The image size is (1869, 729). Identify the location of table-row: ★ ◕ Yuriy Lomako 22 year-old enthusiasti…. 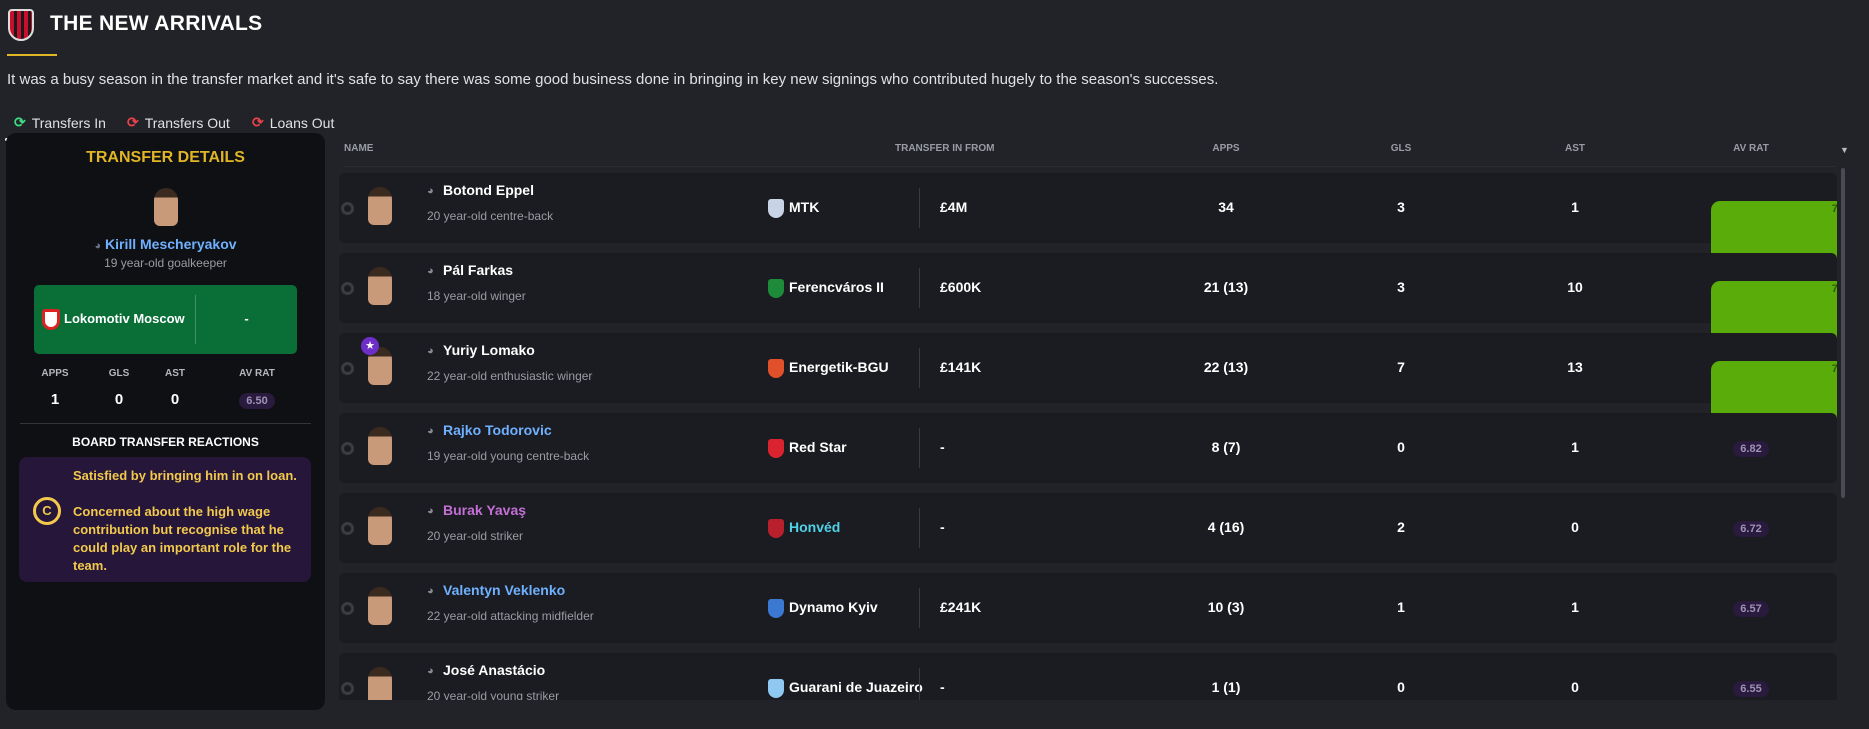
(1088, 381).